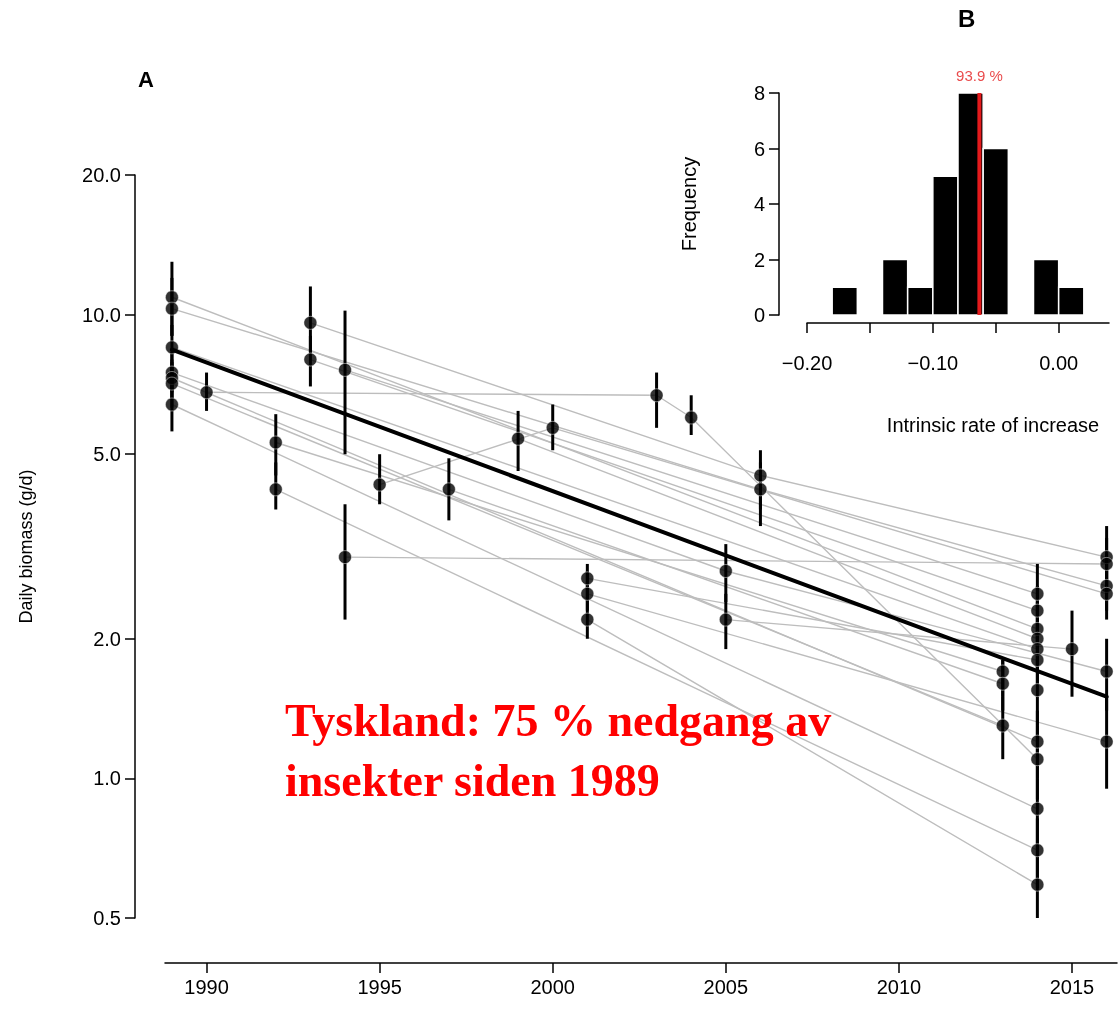  I want to click on x-tick-label: 2000, so click(552, 987).